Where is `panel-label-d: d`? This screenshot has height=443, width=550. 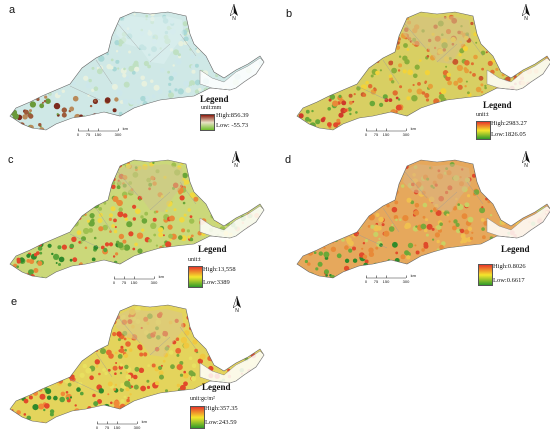
panel-label-d: d is located at coordinates (288, 160).